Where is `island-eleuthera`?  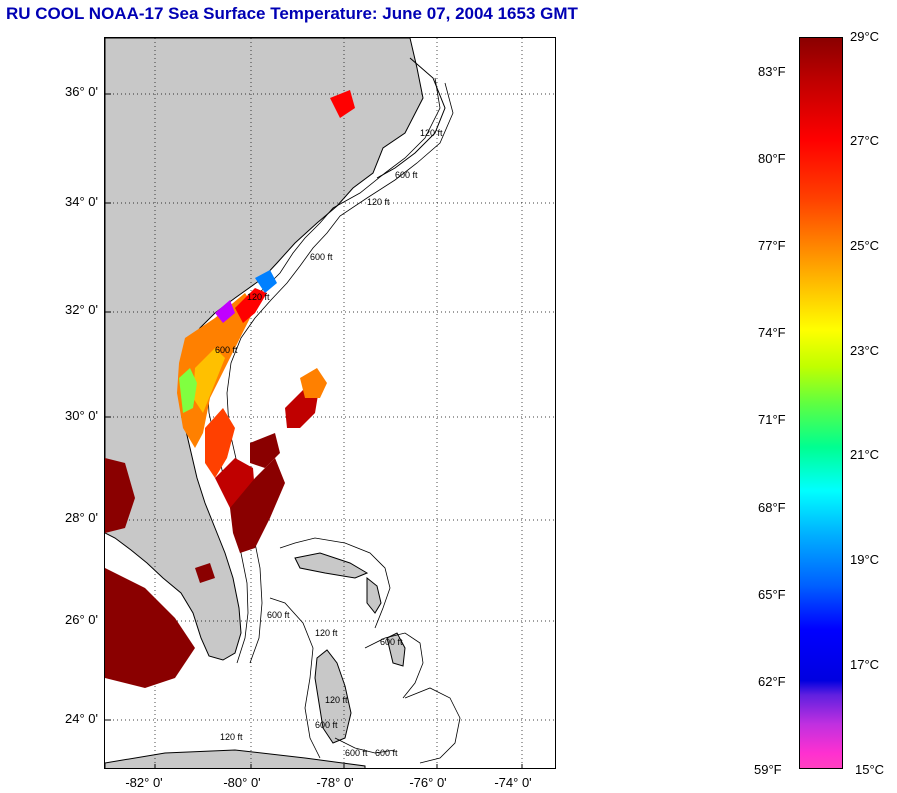 island-eleuthera is located at coordinates (396, 649).